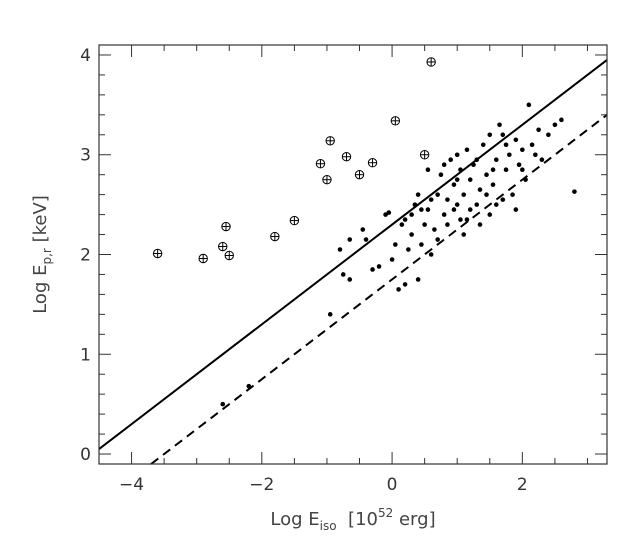  What do you see at coordinates (85, 156) in the screenshot?
I see `y-tick-label: 3` at bounding box center [85, 156].